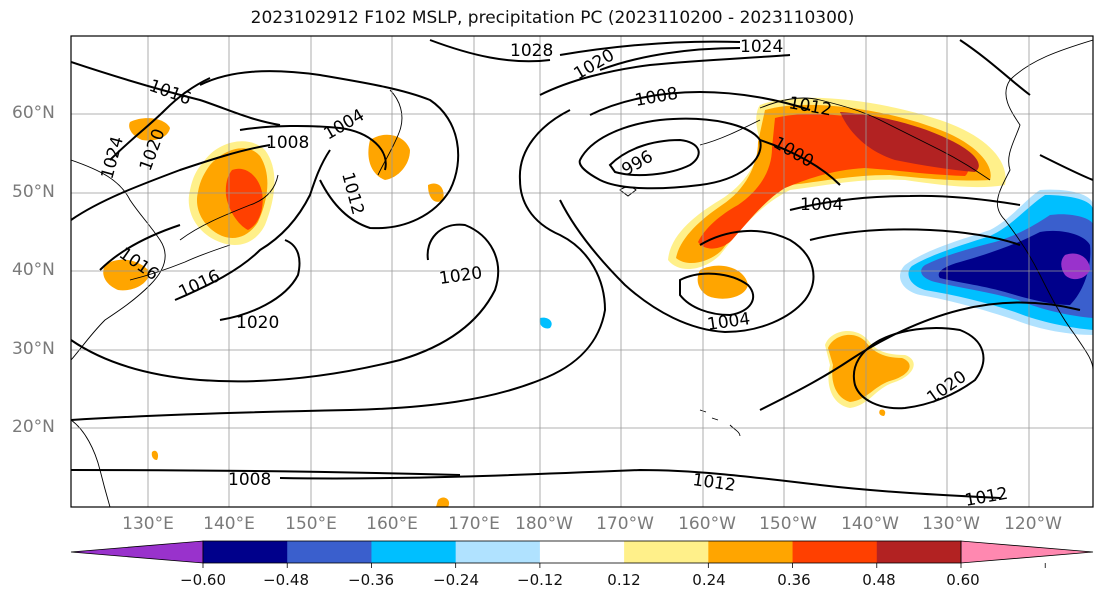 Image resolution: width=1105 pixels, height=601 pixels. Describe the element at coordinates (392, 524) in the screenshot. I see `lon-label: 160°E` at that location.